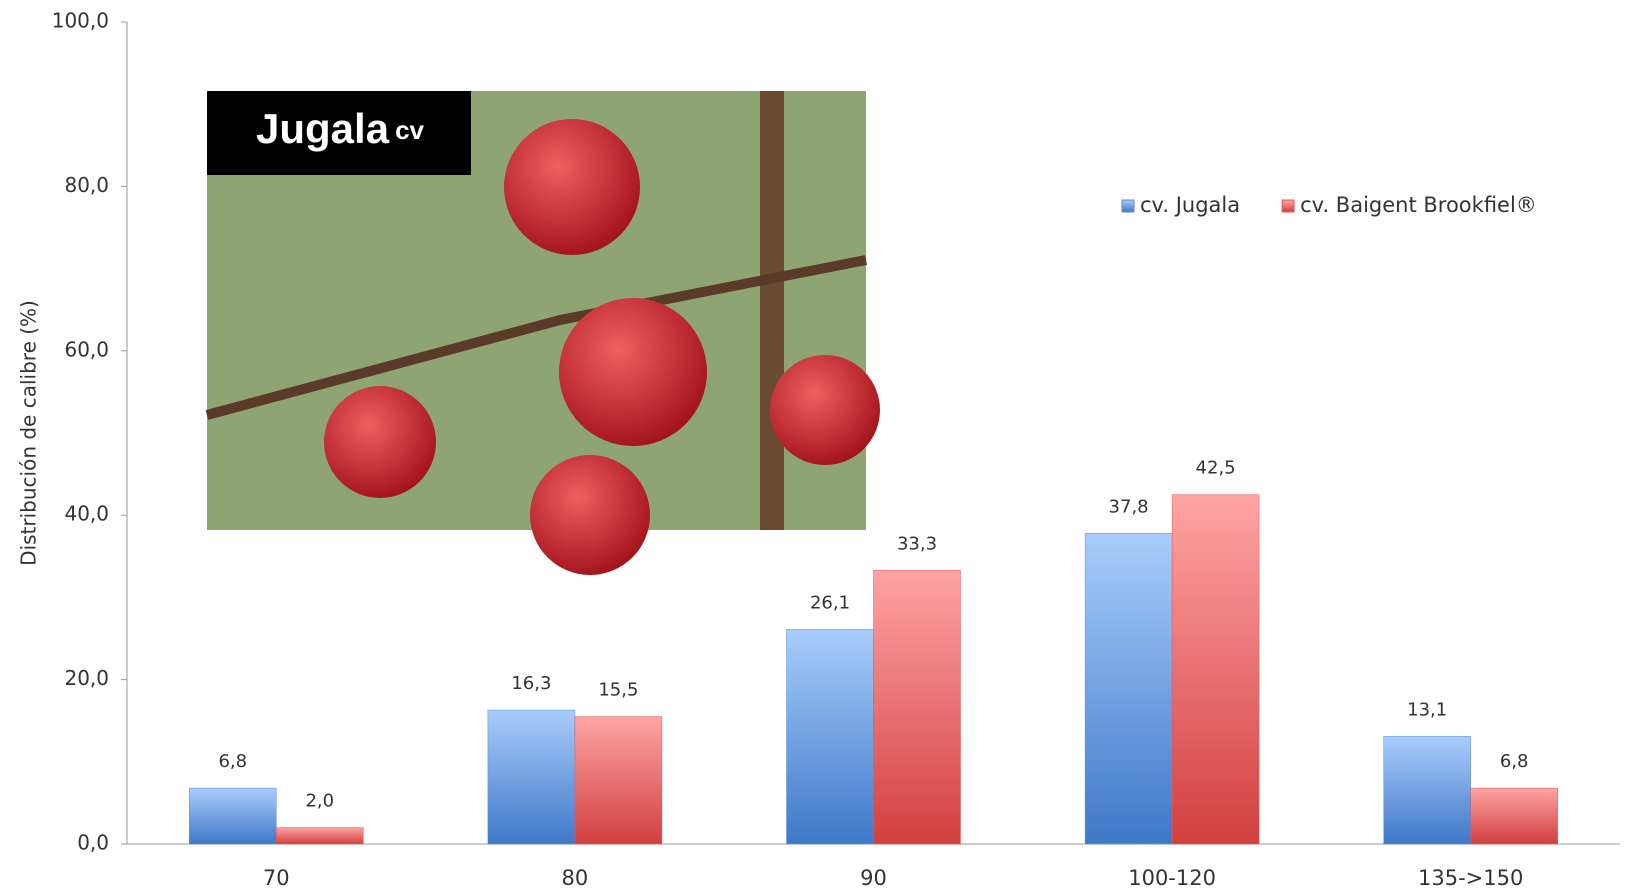 The image size is (1629, 894). I want to click on photo-title-main: Jugala, so click(323, 128).